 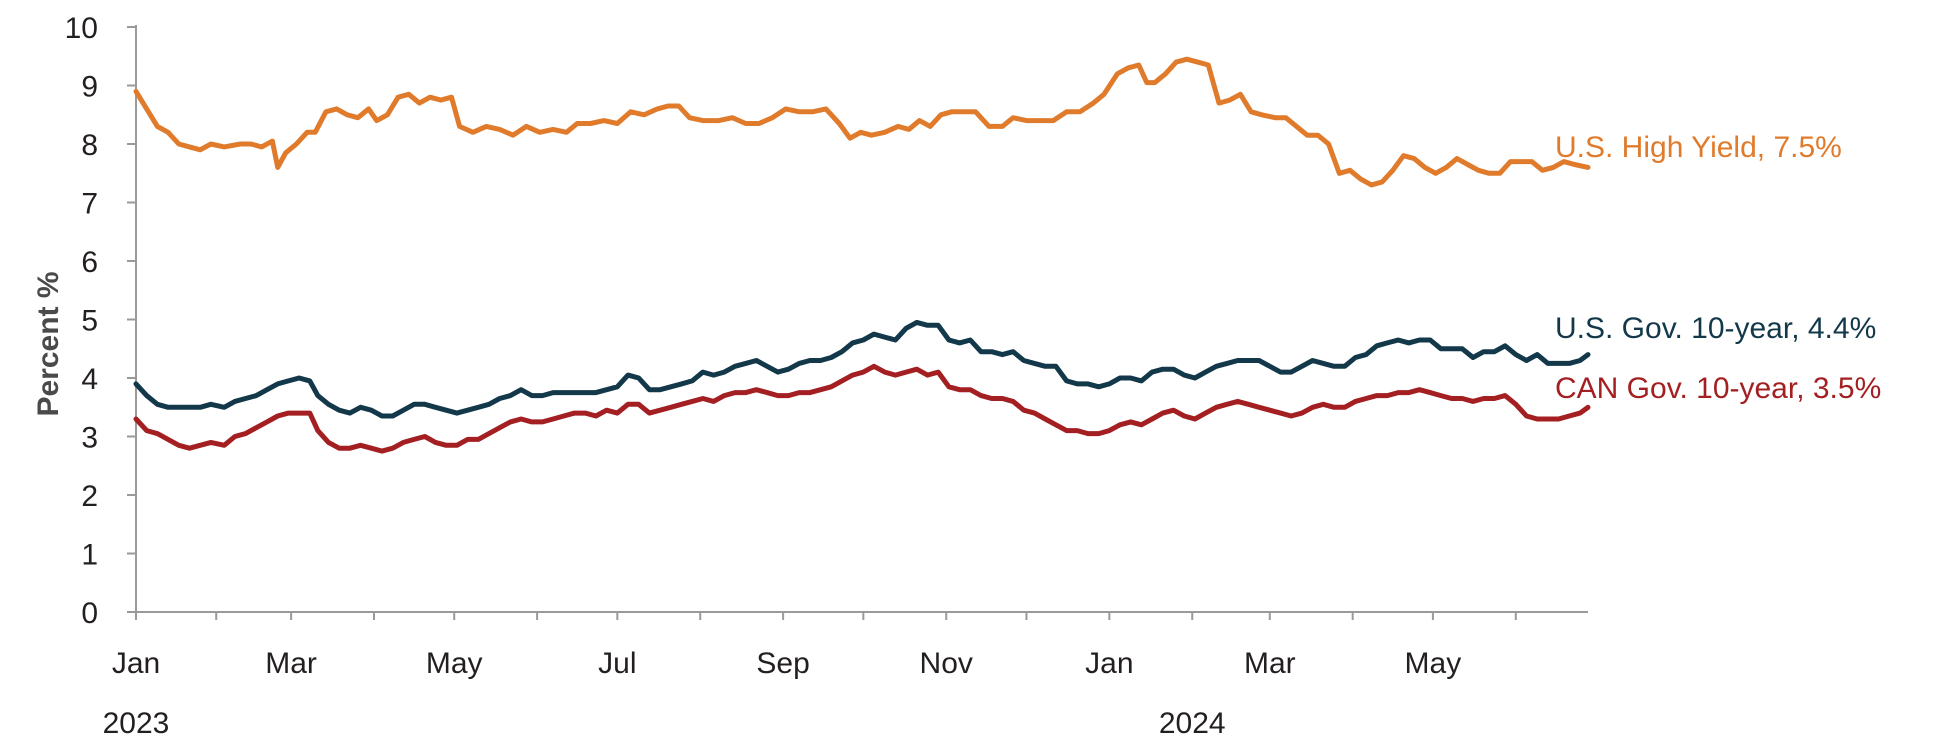 What do you see at coordinates (1715, 328) in the screenshot?
I see `series-label-1: U.S. Gov. 10-year, 4.4%` at bounding box center [1715, 328].